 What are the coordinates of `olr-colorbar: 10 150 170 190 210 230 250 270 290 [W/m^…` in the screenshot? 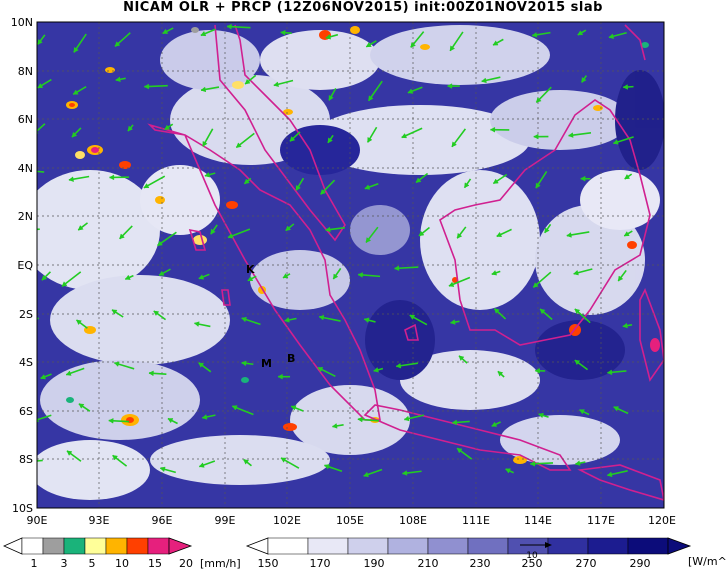 It's located at (485, 553).